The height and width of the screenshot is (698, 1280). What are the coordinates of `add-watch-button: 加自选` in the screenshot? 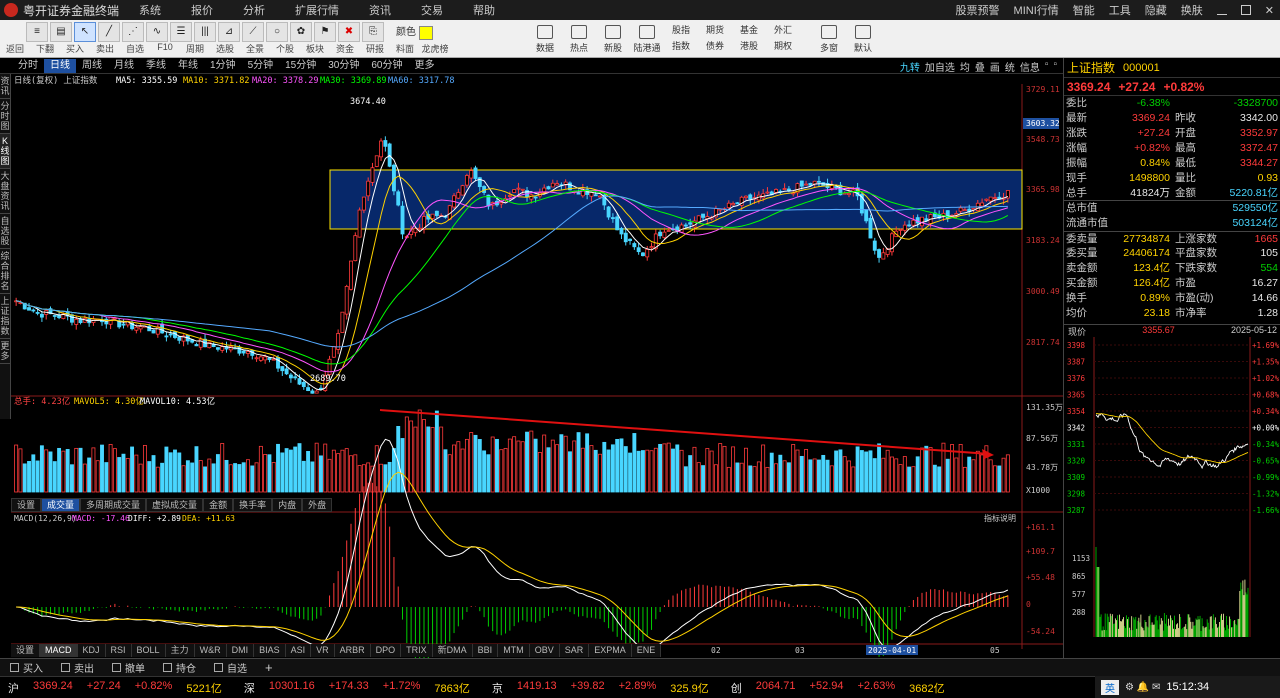 It's located at (939, 68).